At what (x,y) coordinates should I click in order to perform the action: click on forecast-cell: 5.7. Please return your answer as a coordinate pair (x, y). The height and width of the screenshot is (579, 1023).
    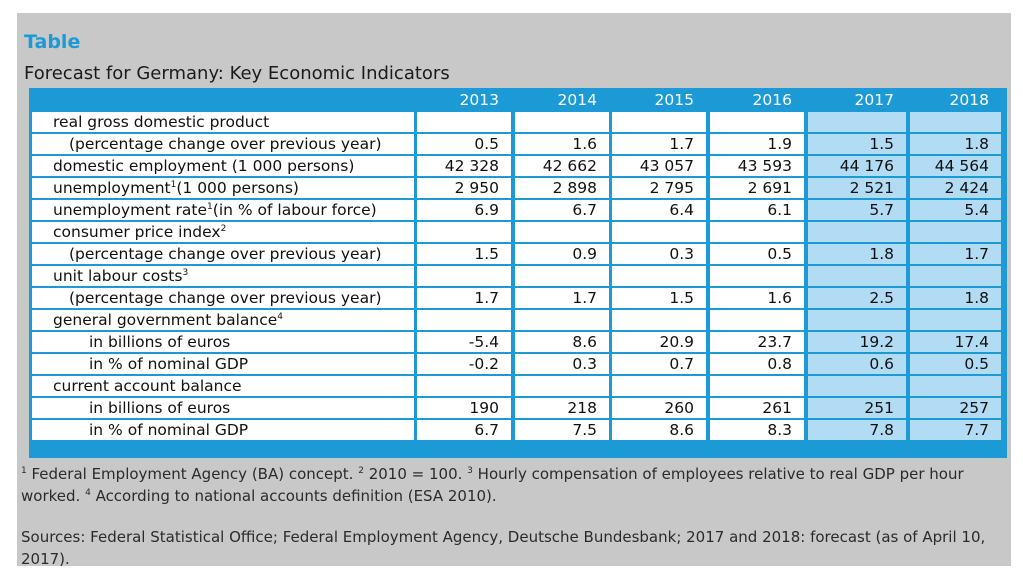
    Looking at the image, I should click on (857, 210).